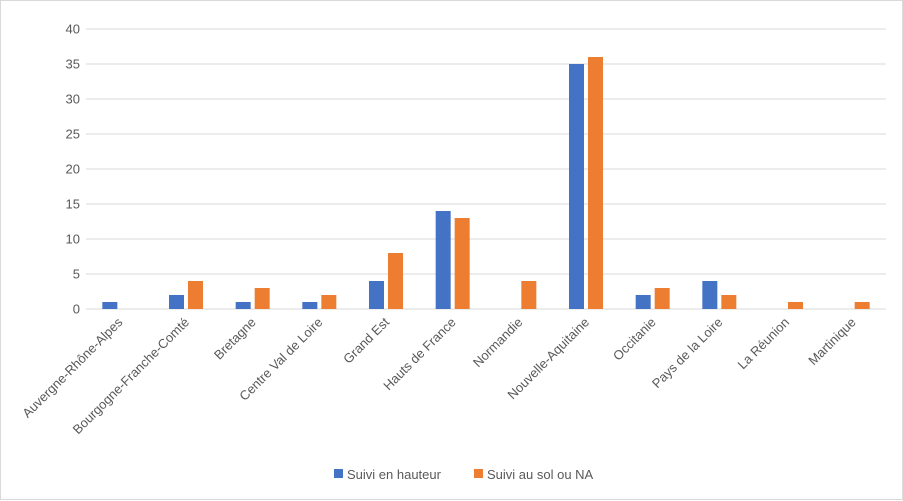 The image size is (903, 501). I want to click on x-tick-label: Occitanie, so click(634, 339).